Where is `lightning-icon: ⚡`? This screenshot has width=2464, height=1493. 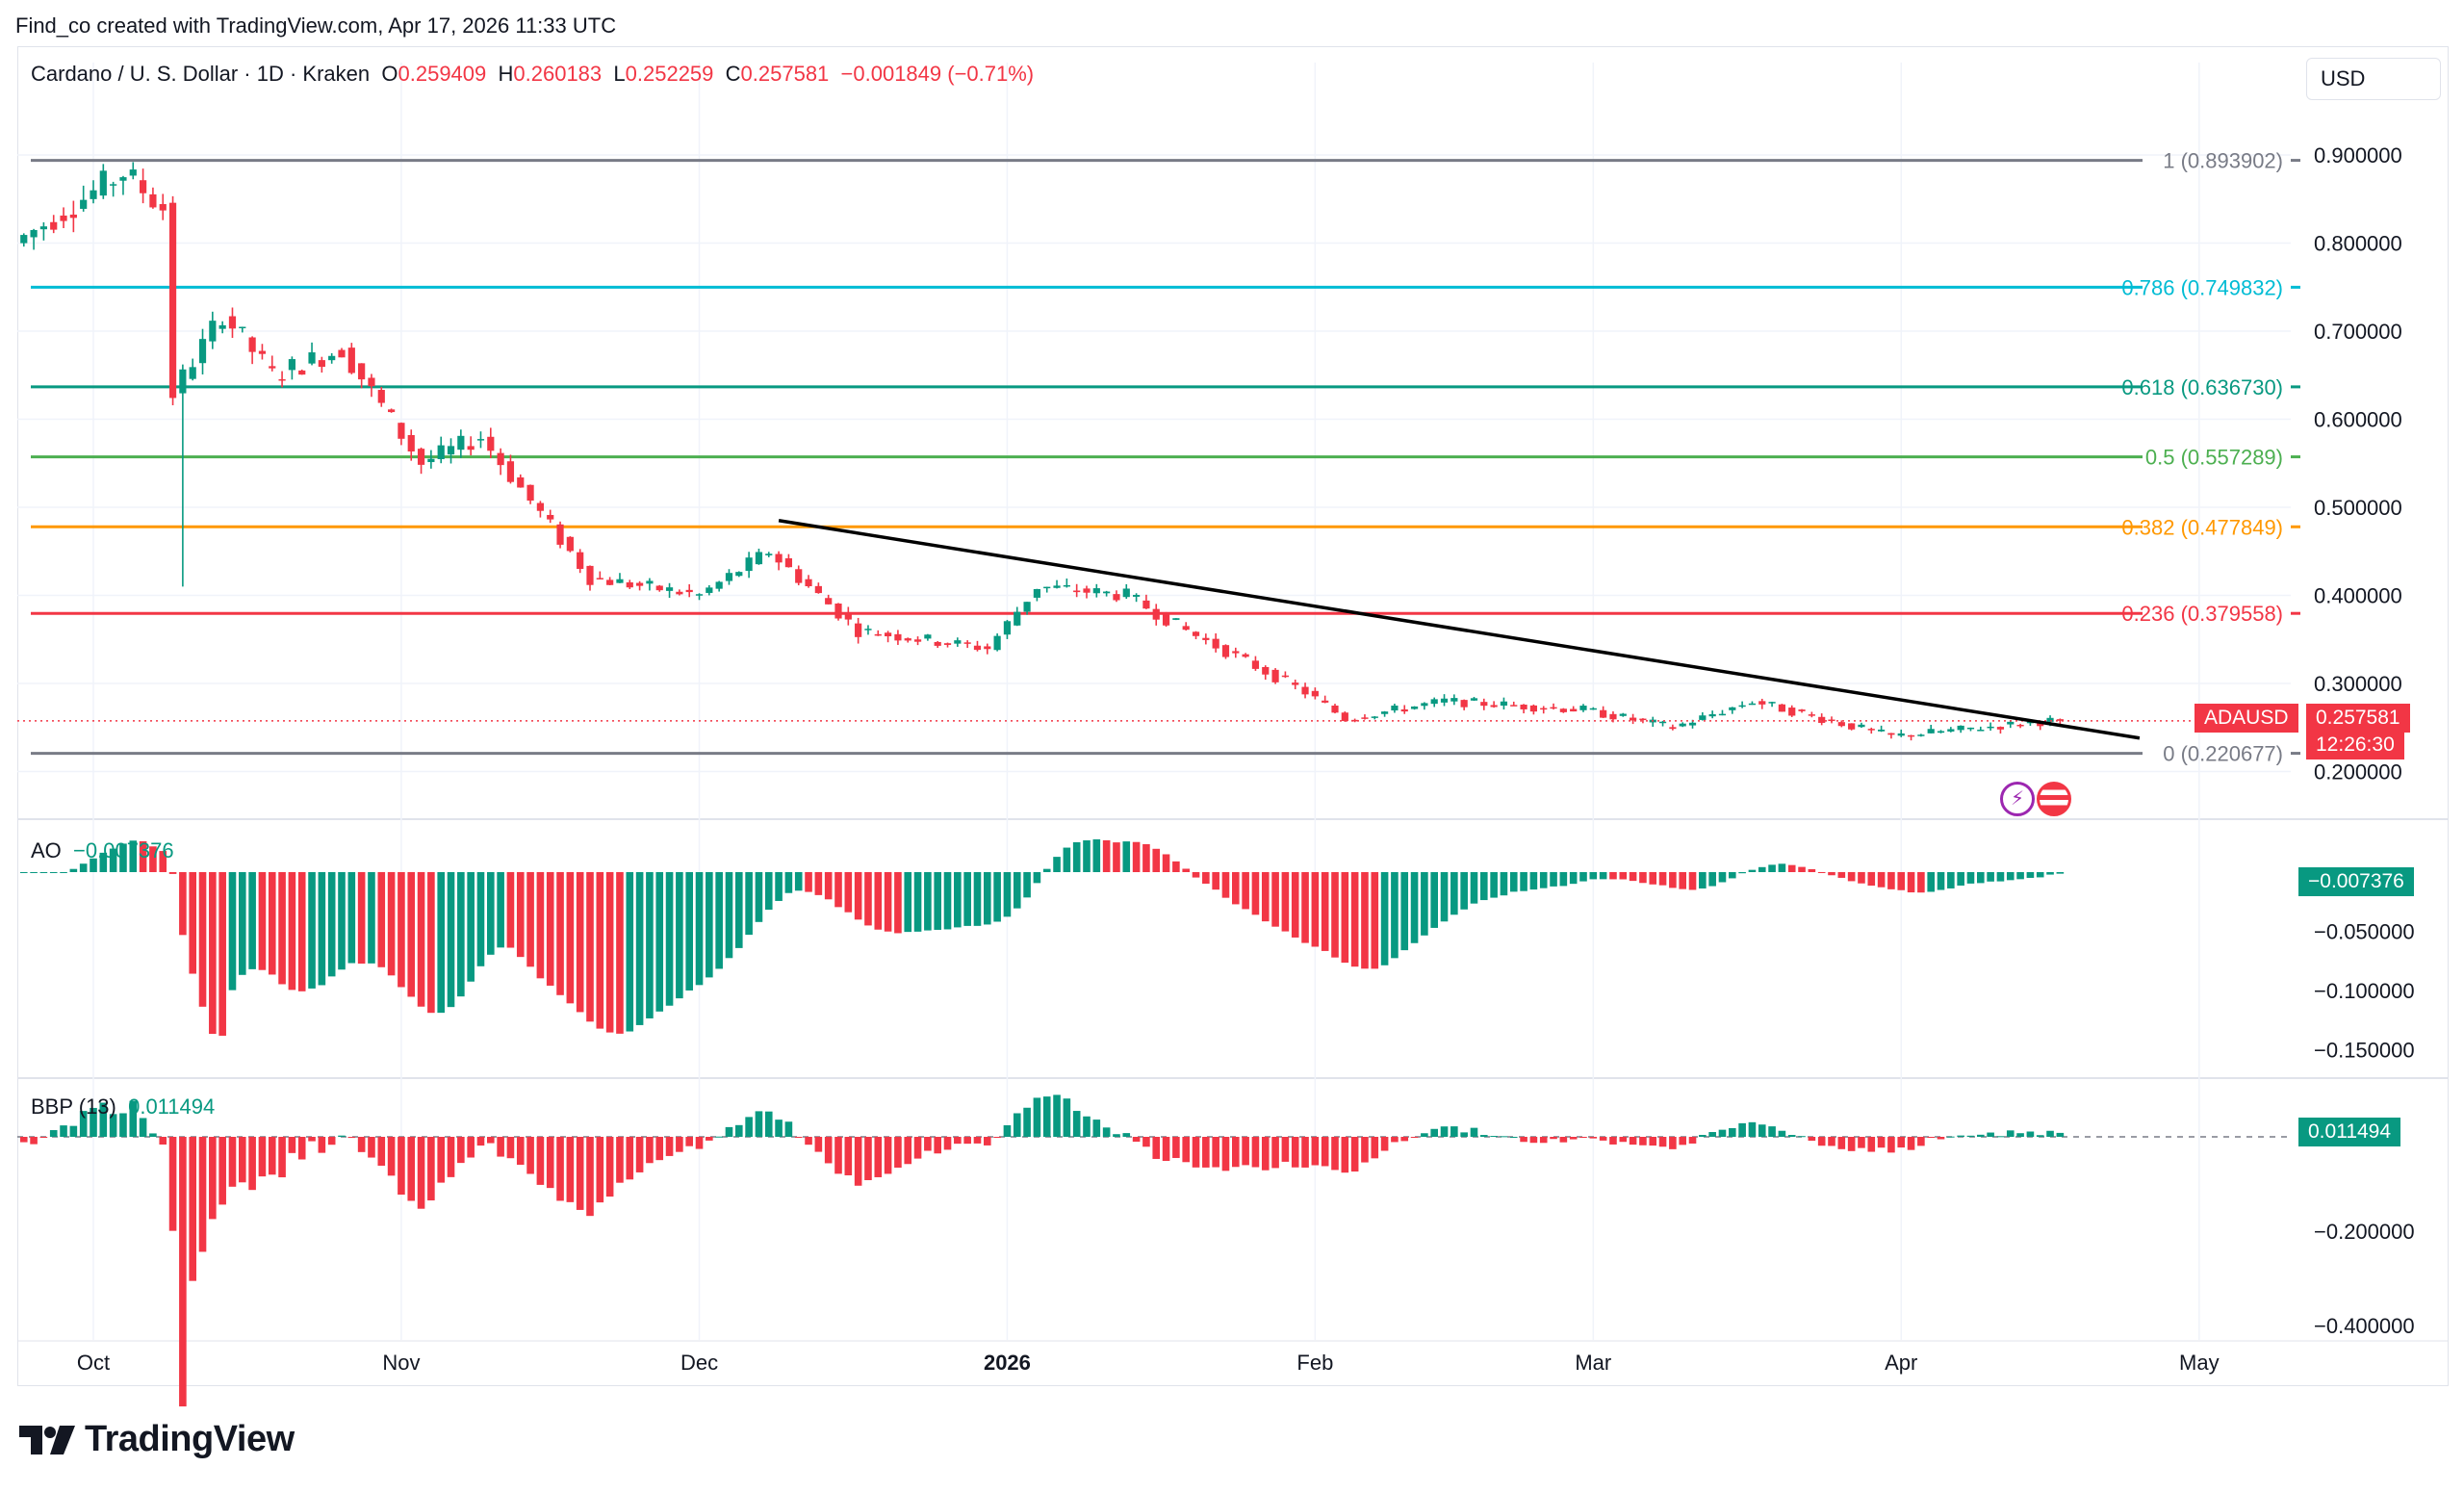 lightning-icon: ⚡ is located at coordinates (2017, 799).